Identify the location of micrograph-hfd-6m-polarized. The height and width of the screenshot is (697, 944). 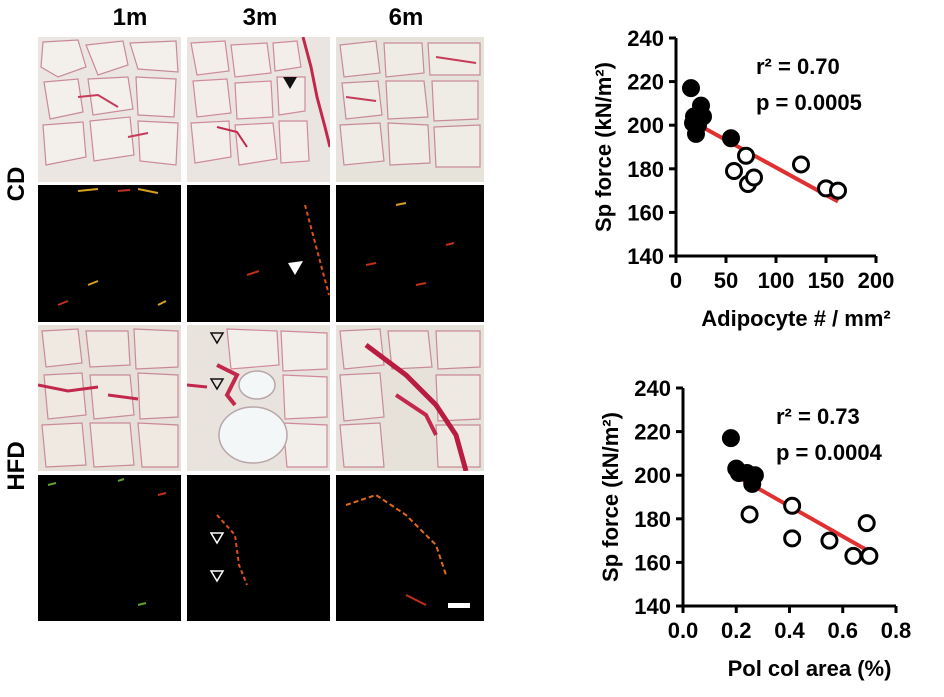
(410, 548).